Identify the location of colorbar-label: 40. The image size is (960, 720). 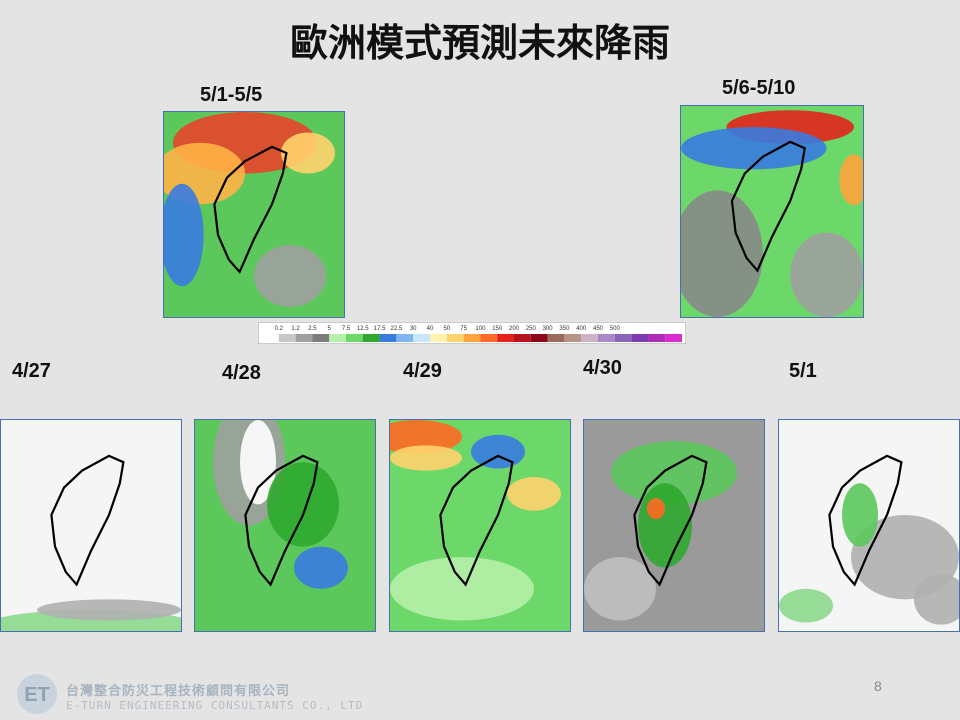
(430, 329).